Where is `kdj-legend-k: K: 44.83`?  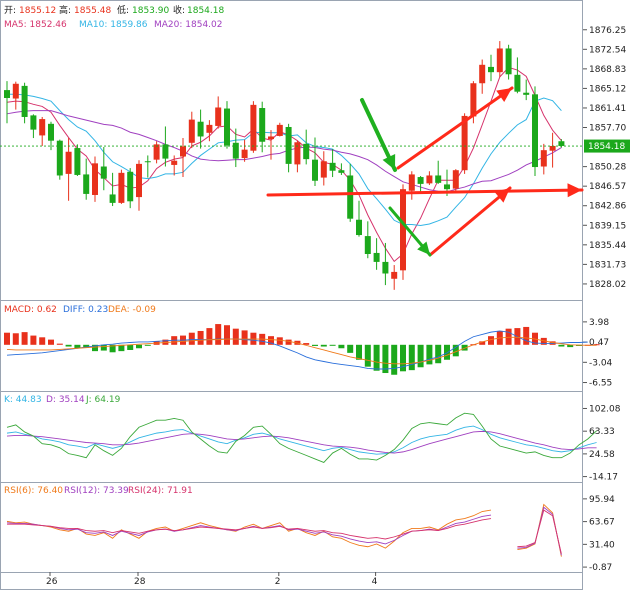 kdj-legend-k: K: 44.83 is located at coordinates (23, 400).